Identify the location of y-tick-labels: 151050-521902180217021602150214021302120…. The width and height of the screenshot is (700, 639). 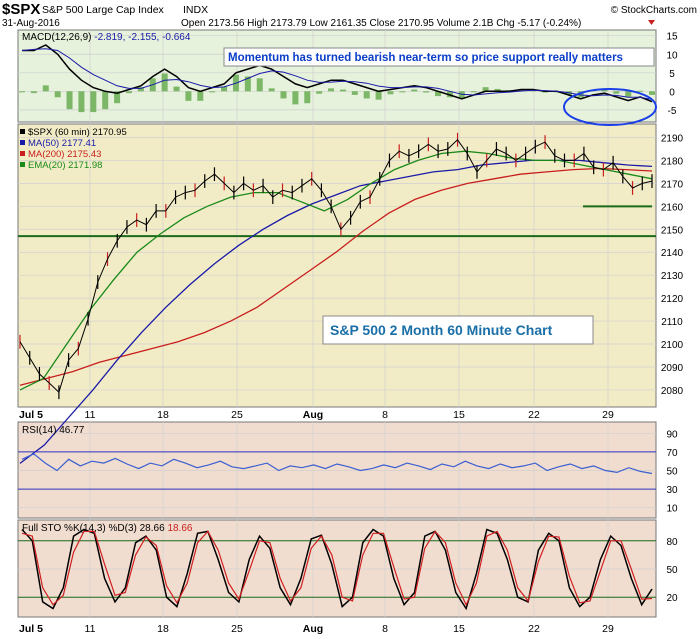
(672, 318).